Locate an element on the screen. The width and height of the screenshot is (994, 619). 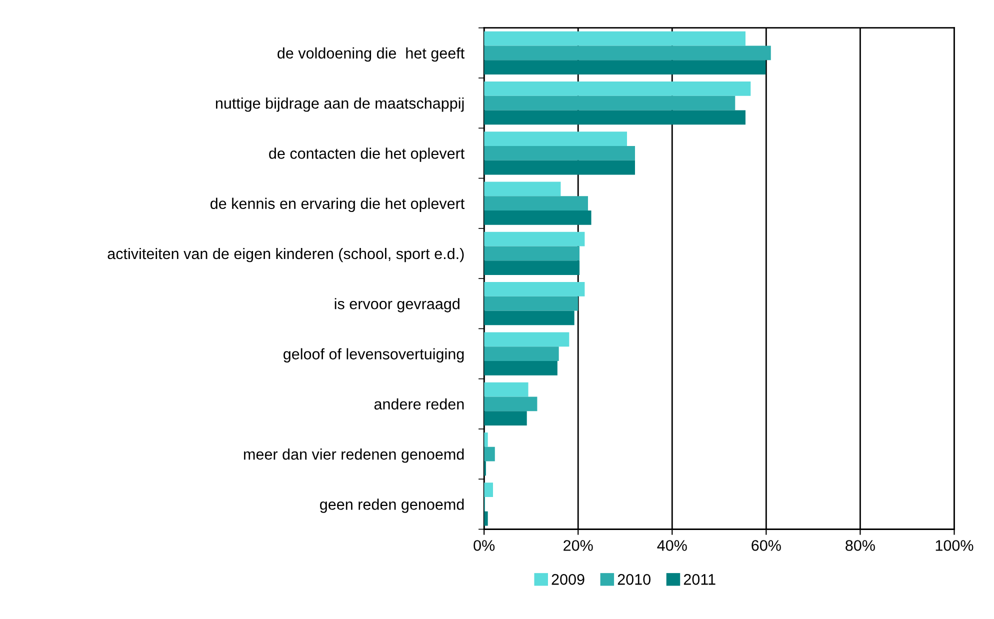
x-tick-label: 0% is located at coordinates (484, 545).